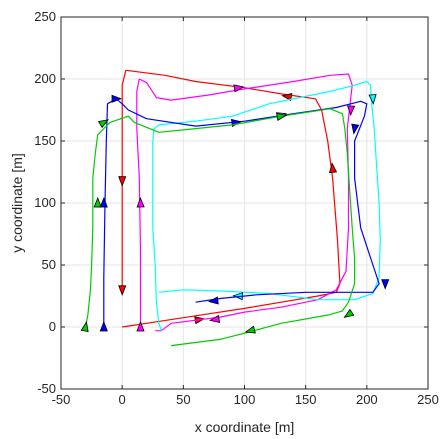 The height and width of the screenshot is (439, 444). I want to click on y-tick-label: 150, so click(45, 140).